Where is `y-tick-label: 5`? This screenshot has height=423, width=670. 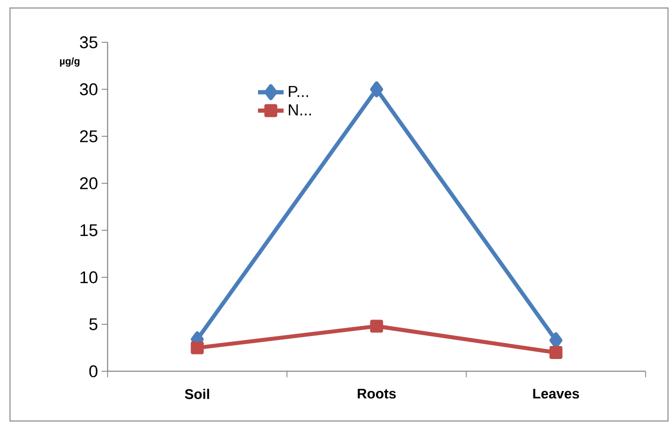 y-tick-label: 5 is located at coordinates (93, 324).